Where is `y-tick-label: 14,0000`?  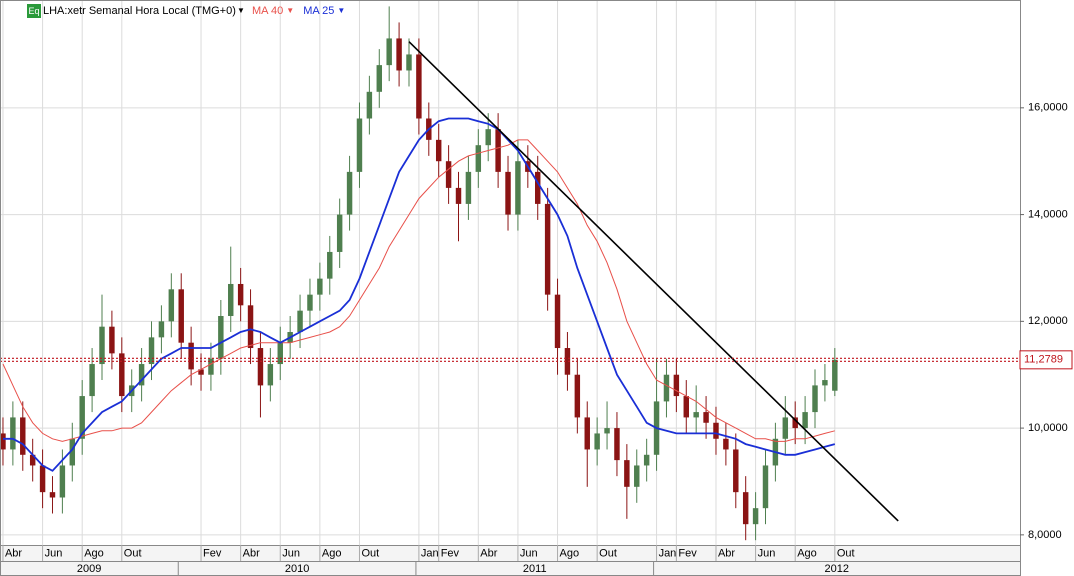 y-tick-label: 14,0000 is located at coordinates (1048, 214).